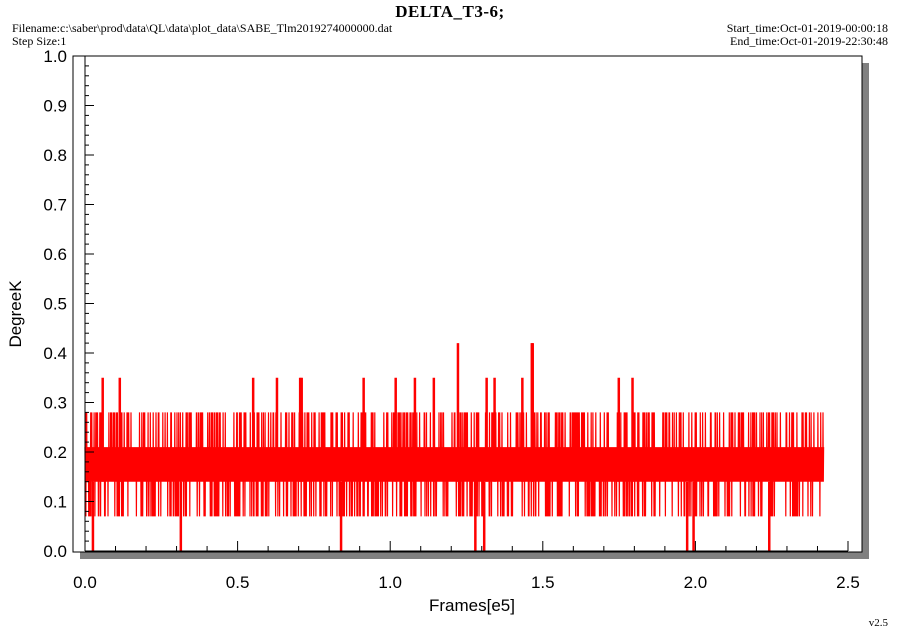 The height and width of the screenshot is (630, 900). What do you see at coordinates (454, 464) in the screenshot?
I see `data-series-line` at bounding box center [454, 464].